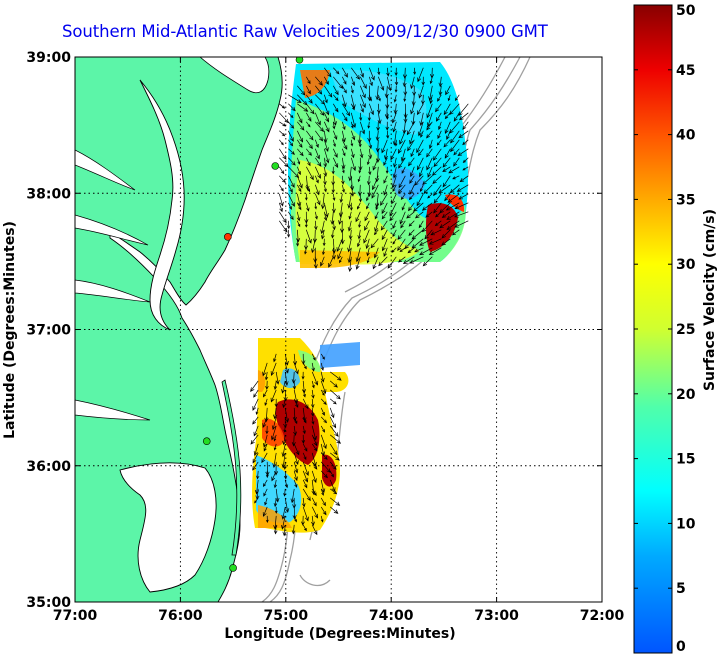 This screenshot has width=724, height=659. Describe the element at coordinates (391, 616) in the screenshot. I see `x-tick-label: 74:00` at that location.